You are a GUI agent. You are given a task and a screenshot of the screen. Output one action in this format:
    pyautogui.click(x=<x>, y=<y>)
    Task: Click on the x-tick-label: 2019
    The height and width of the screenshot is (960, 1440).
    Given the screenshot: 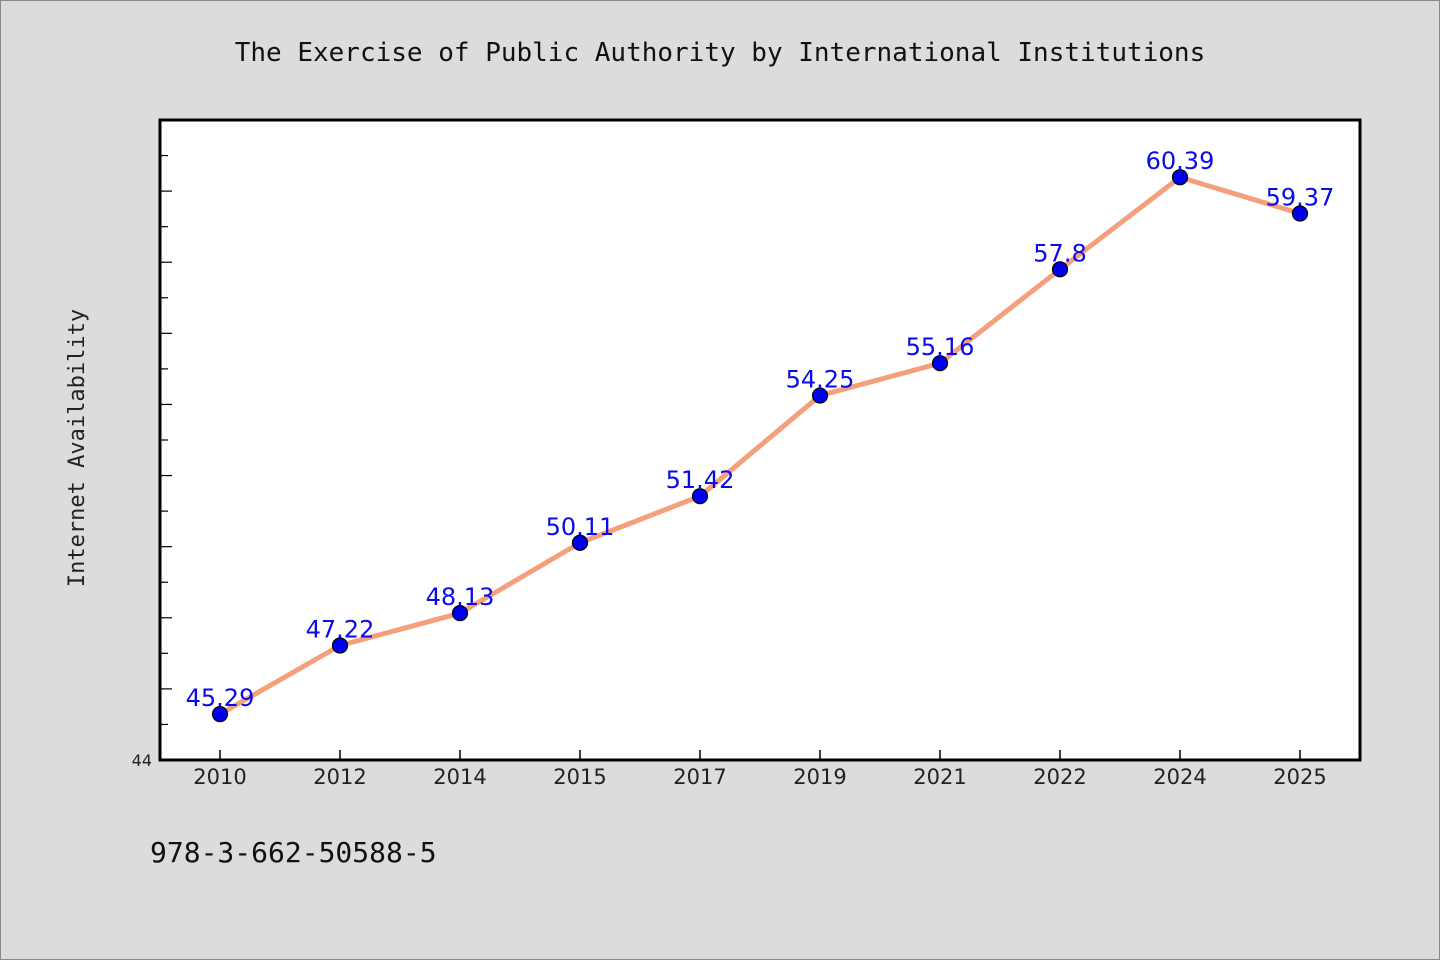 What is the action you would take?
    pyautogui.click(x=819, y=777)
    